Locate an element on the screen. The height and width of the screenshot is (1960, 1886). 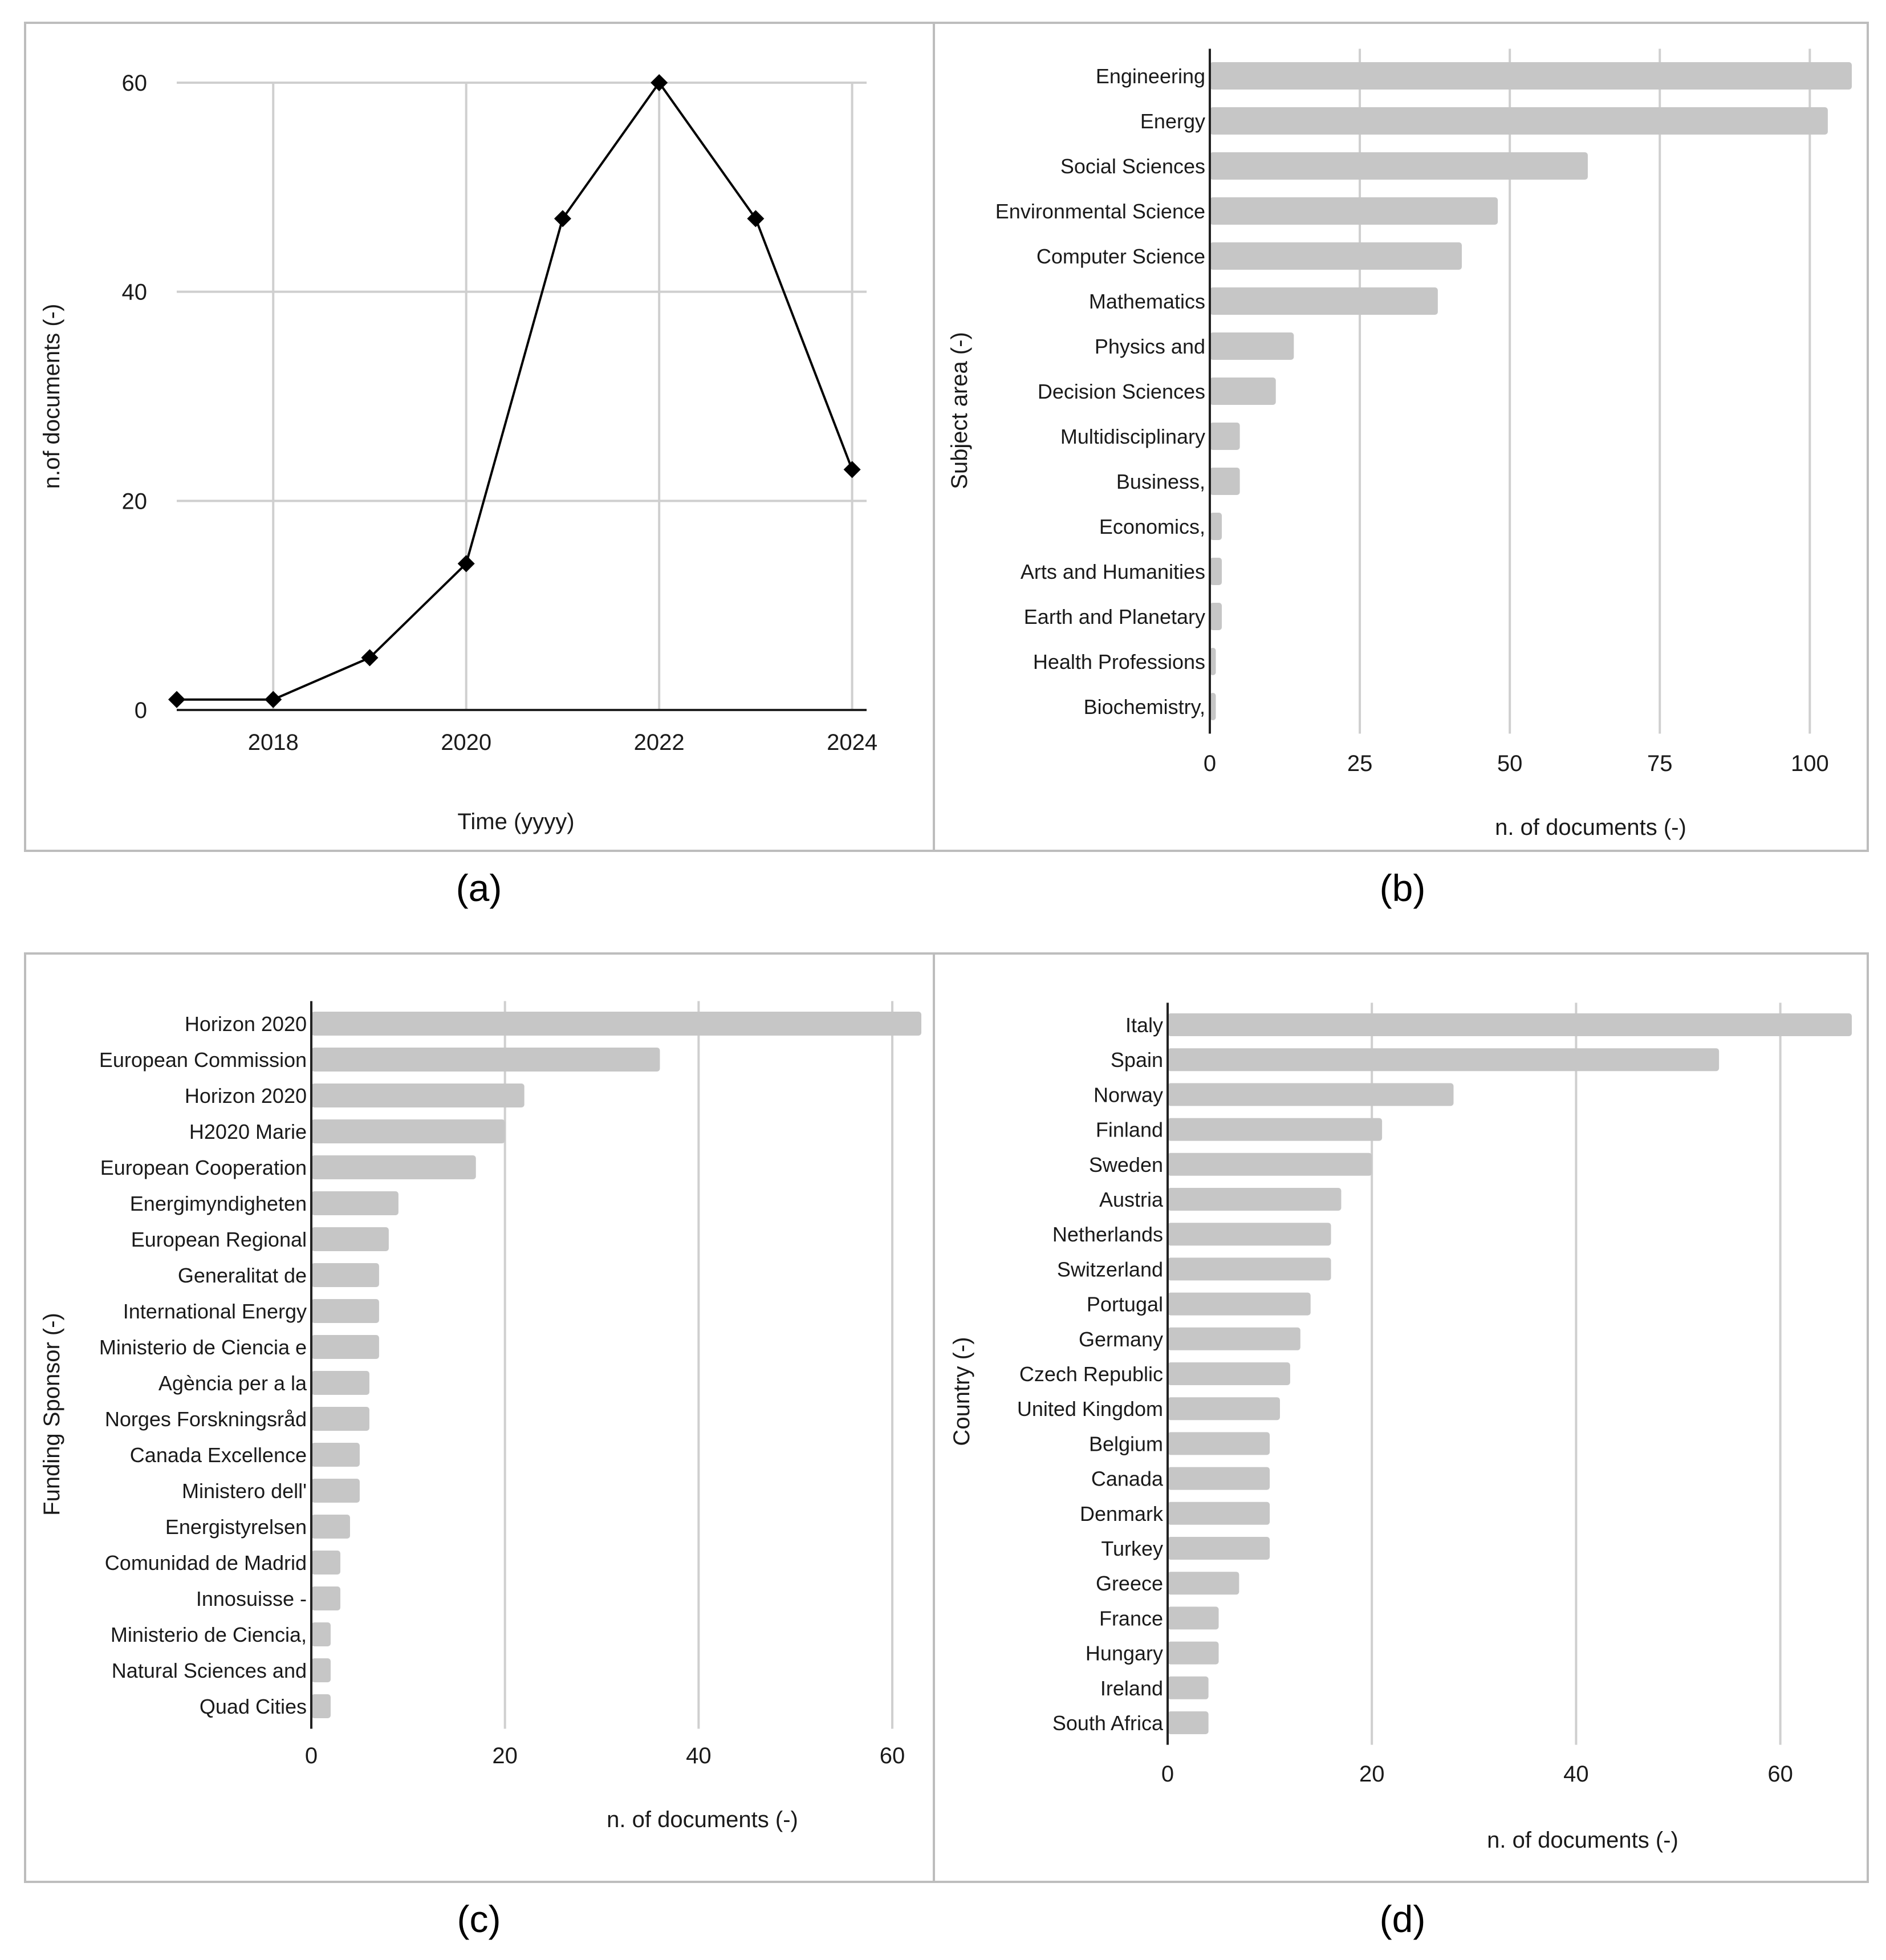
a-data-point-2018 is located at coordinates (274, 699).